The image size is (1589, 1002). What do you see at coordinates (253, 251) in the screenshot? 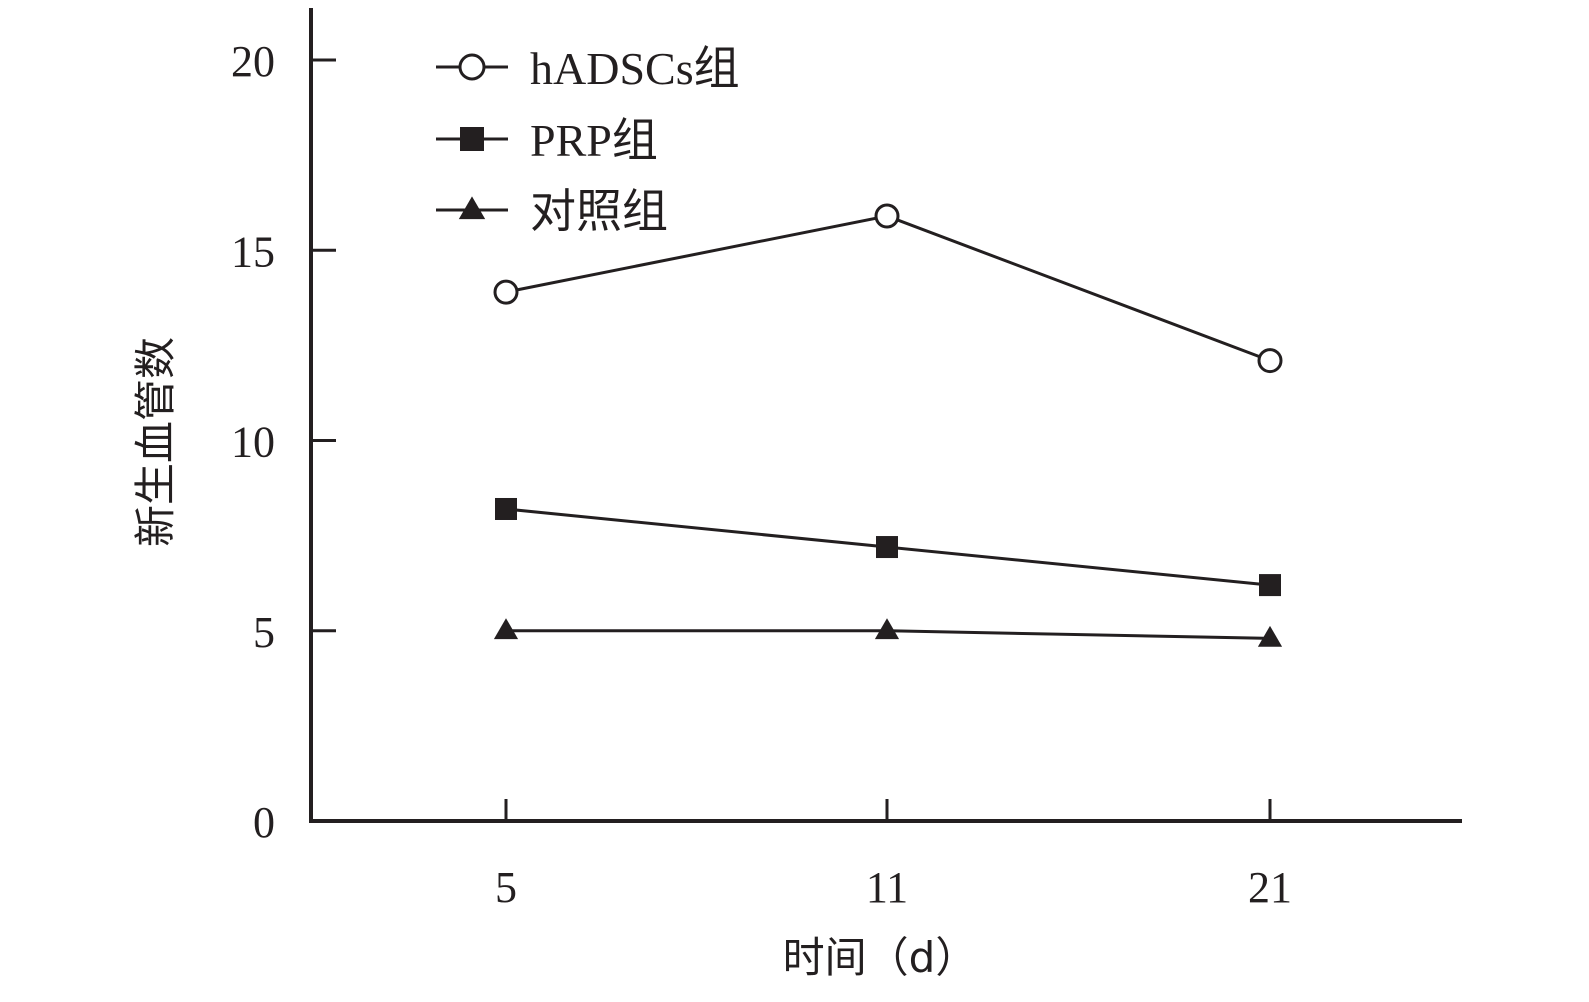
I see `y-tick-label: 15` at bounding box center [253, 251].